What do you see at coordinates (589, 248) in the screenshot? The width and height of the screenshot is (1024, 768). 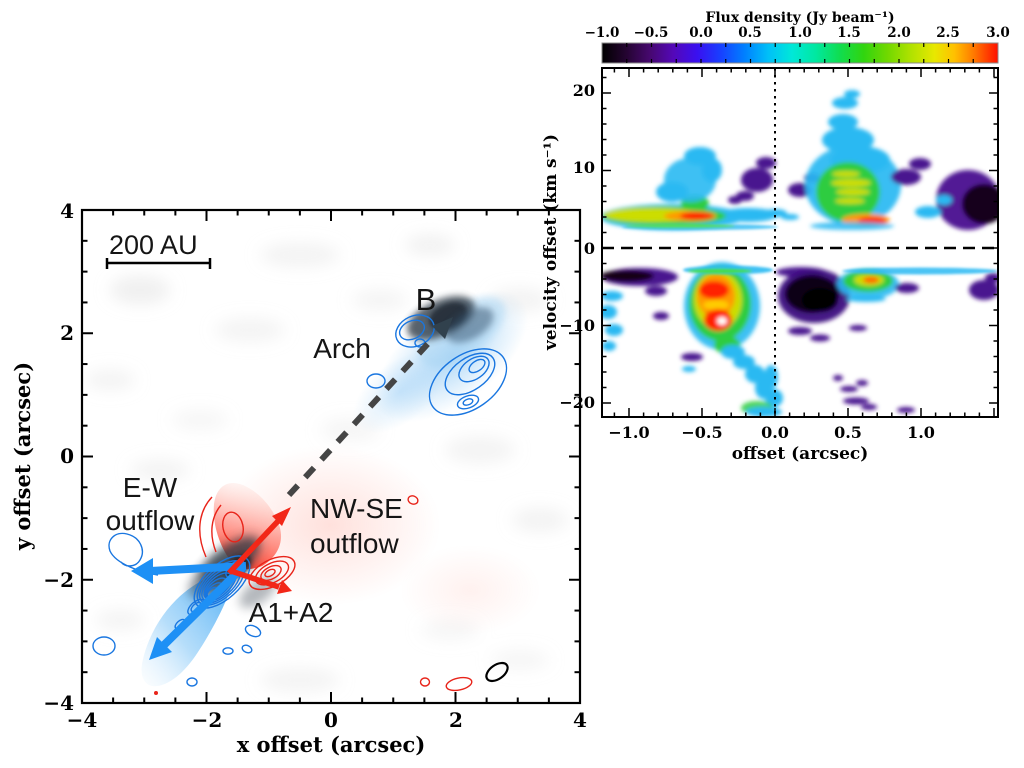 I see `pv-y-tick-label: 0` at bounding box center [589, 248].